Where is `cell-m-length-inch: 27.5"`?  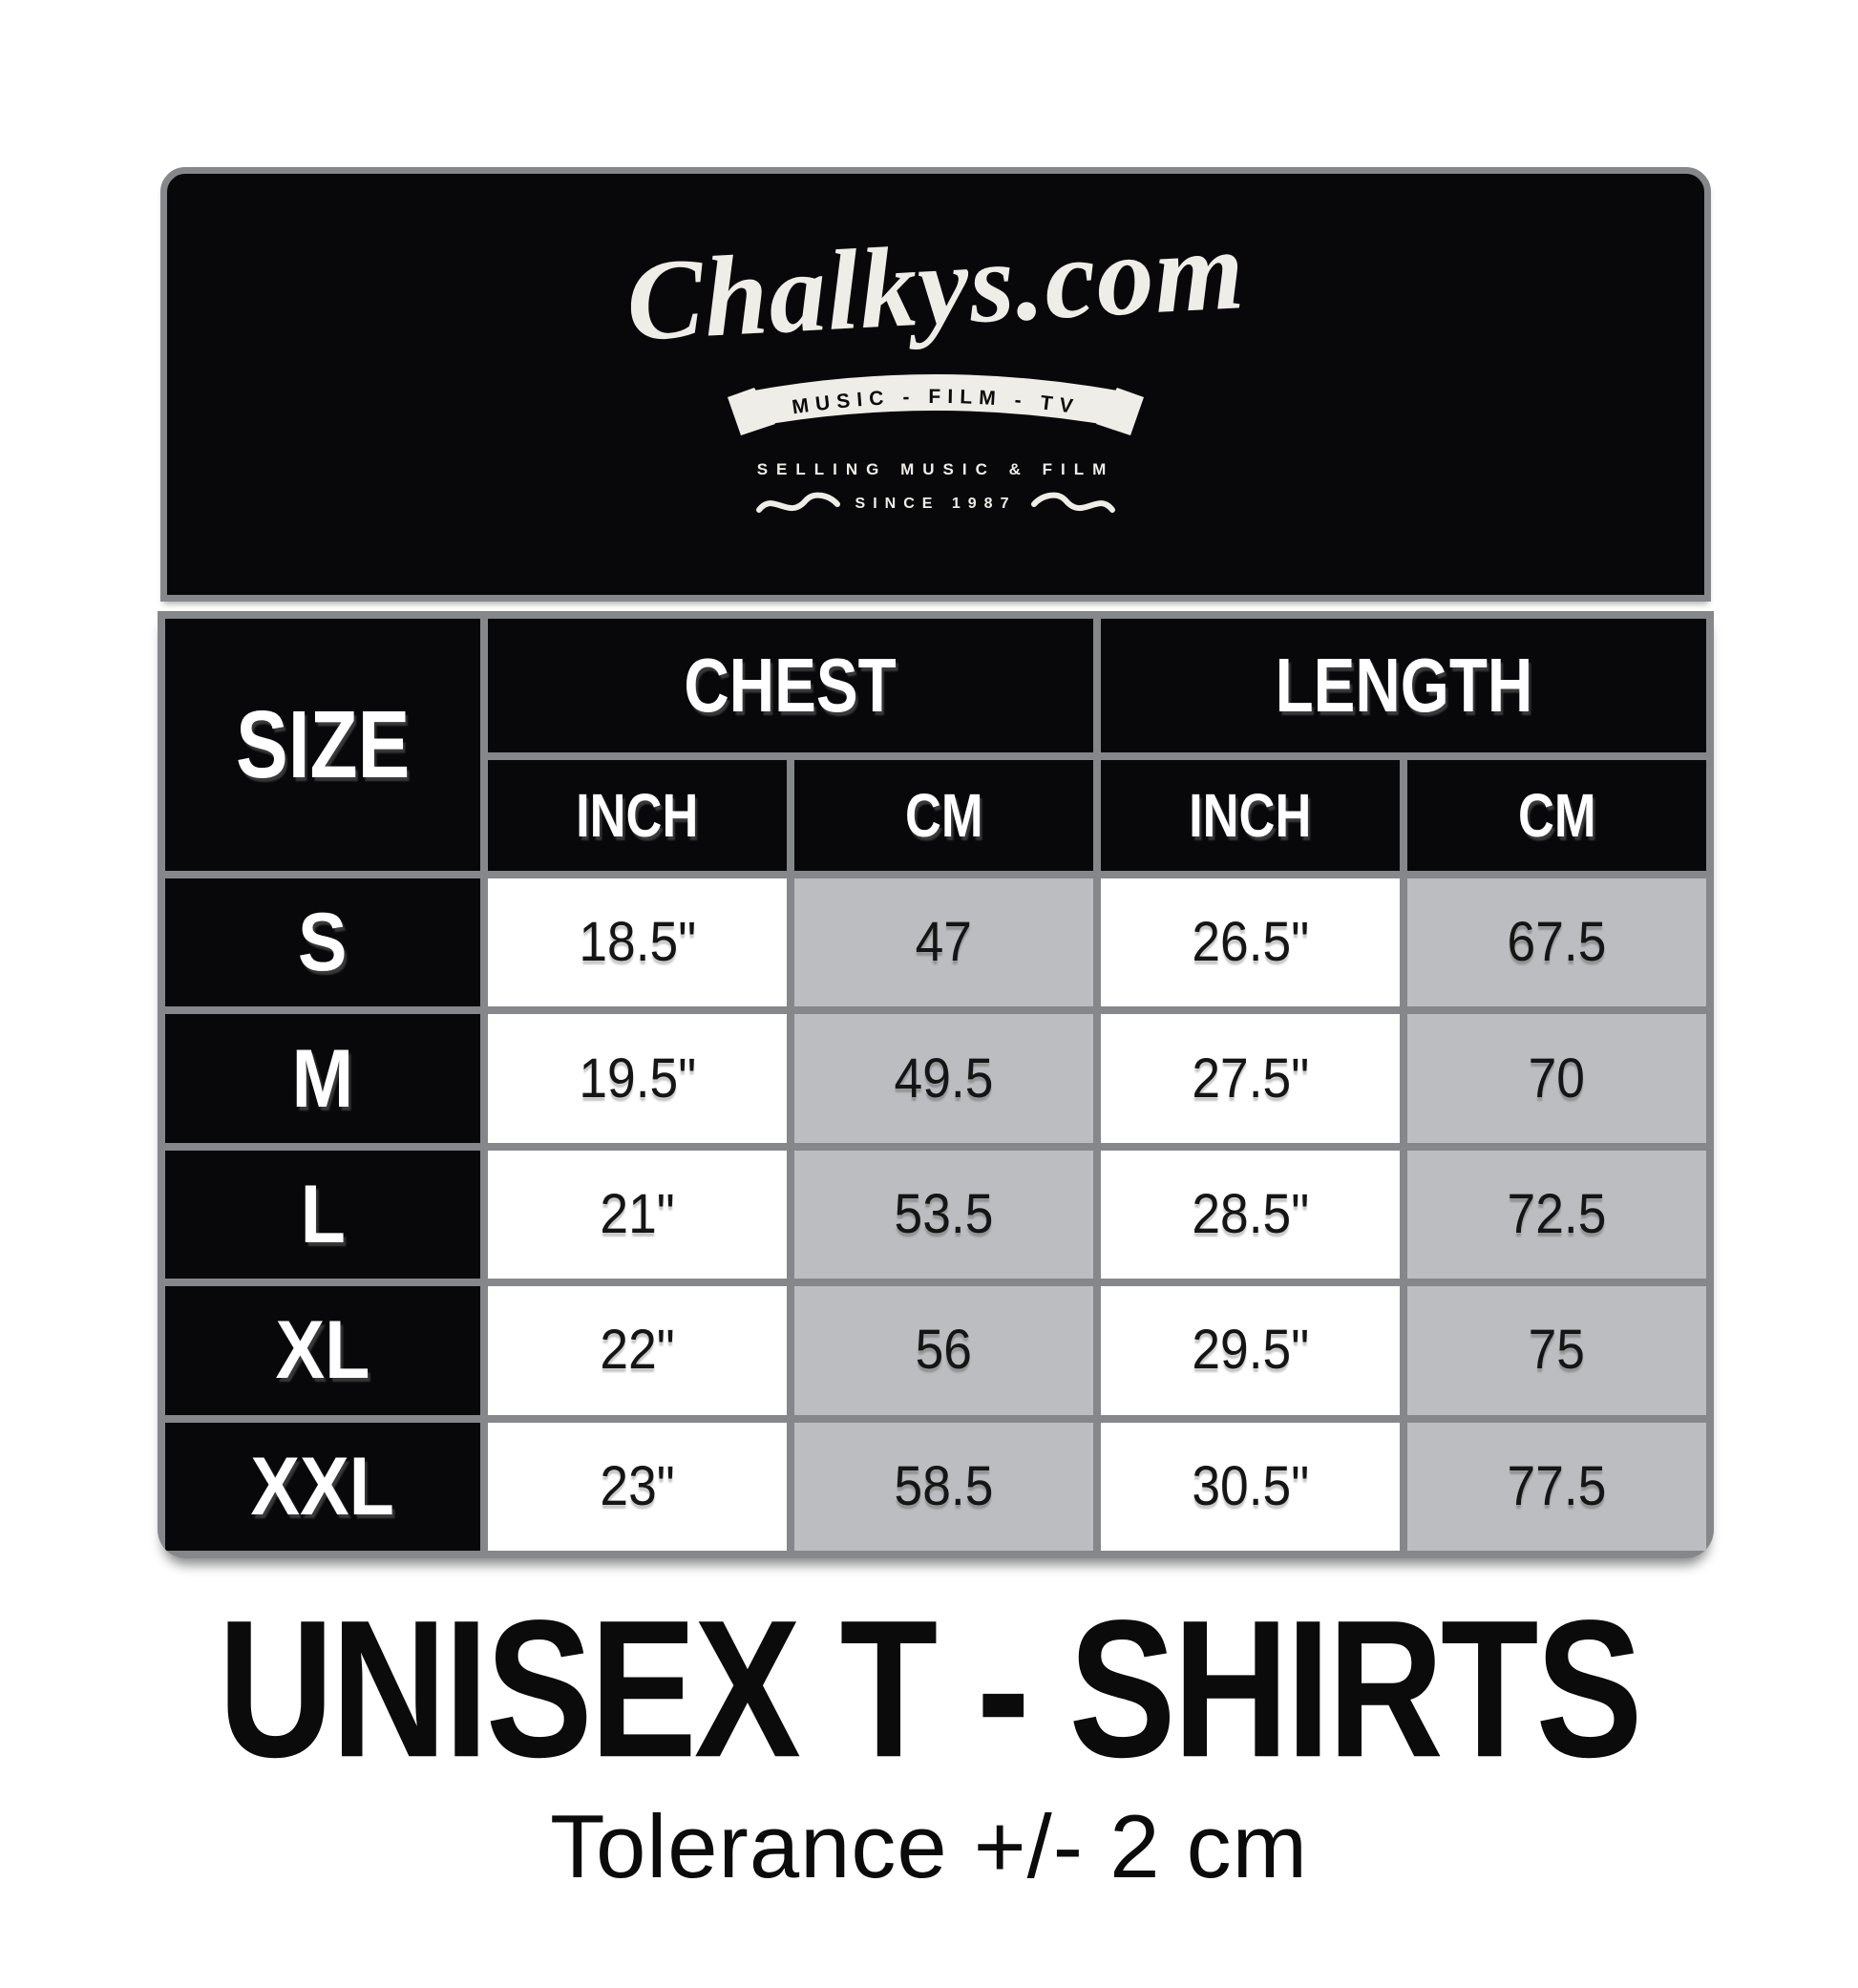 cell-m-length-inch: 27.5" is located at coordinates (1251, 1078).